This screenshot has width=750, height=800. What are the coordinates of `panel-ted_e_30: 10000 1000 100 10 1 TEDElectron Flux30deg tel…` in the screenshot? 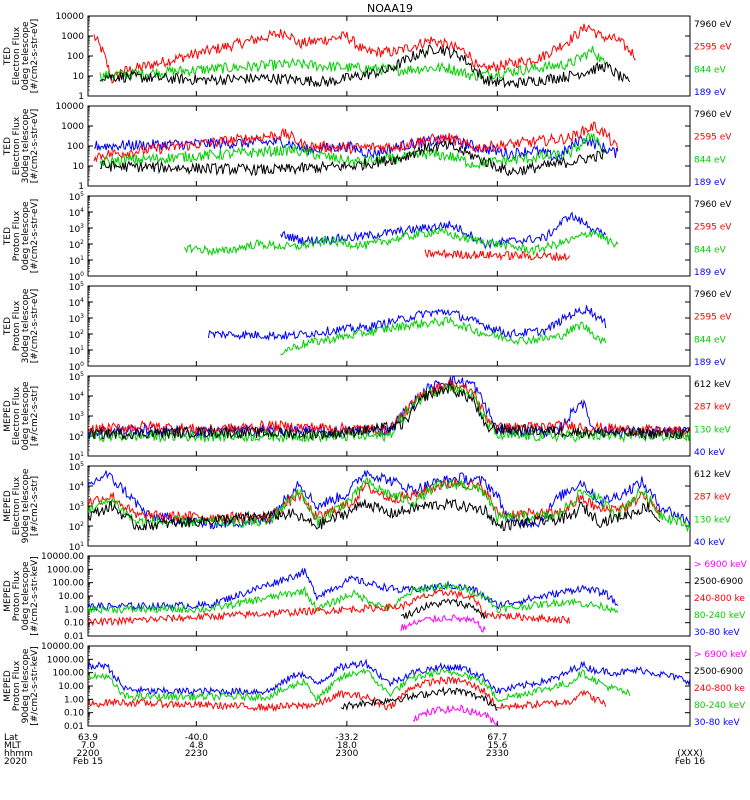 It's located at (367, 147).